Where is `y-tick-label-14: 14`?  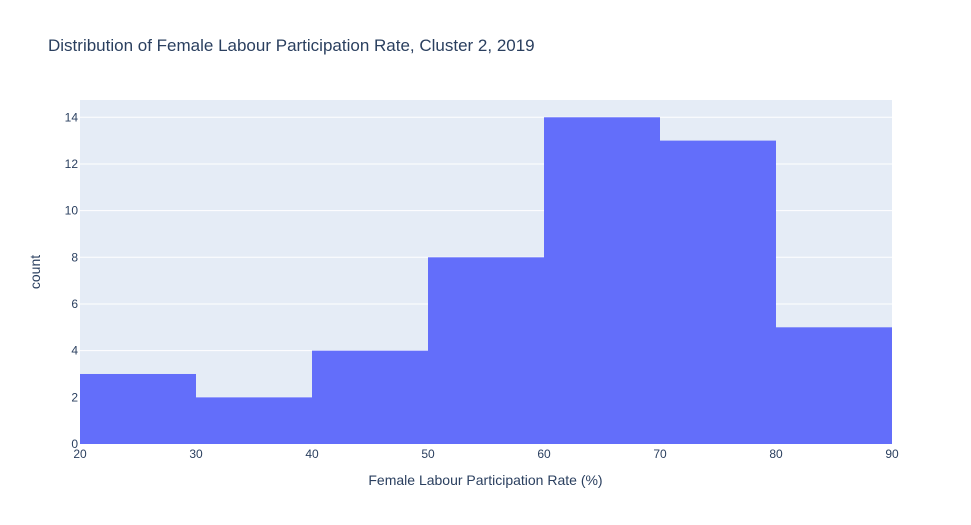 y-tick-label-14: 14 is located at coordinates (72, 117).